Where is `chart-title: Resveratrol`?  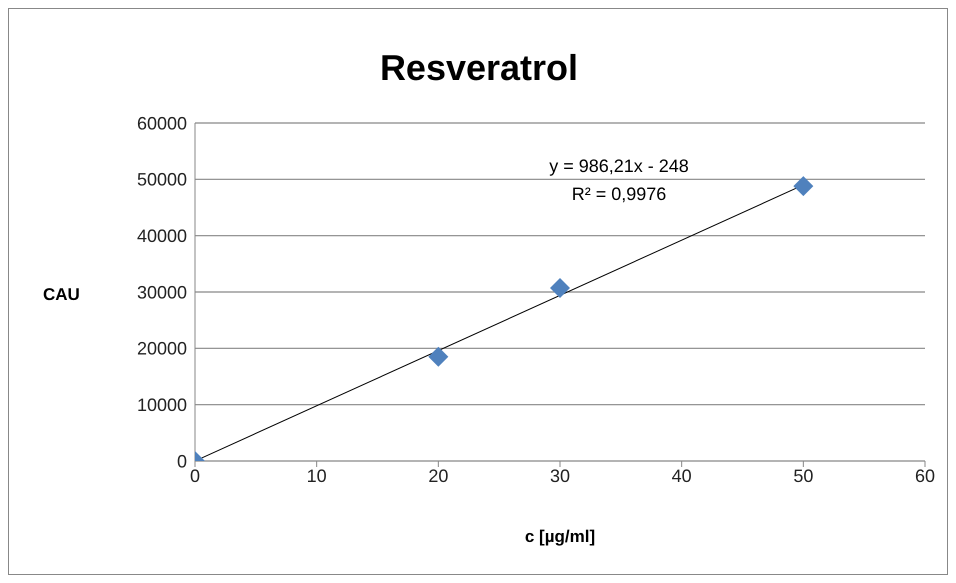
chart-title: Resveratrol is located at coordinates (479, 68).